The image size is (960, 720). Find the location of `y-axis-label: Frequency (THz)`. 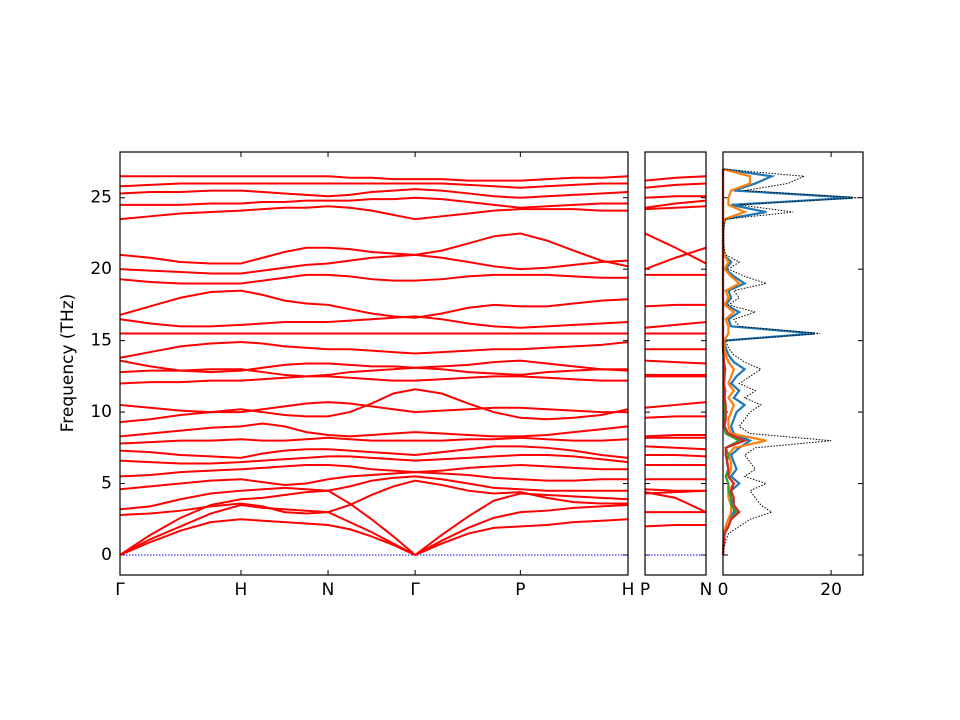

y-axis-label: Frequency (THz) is located at coordinates (68, 363).